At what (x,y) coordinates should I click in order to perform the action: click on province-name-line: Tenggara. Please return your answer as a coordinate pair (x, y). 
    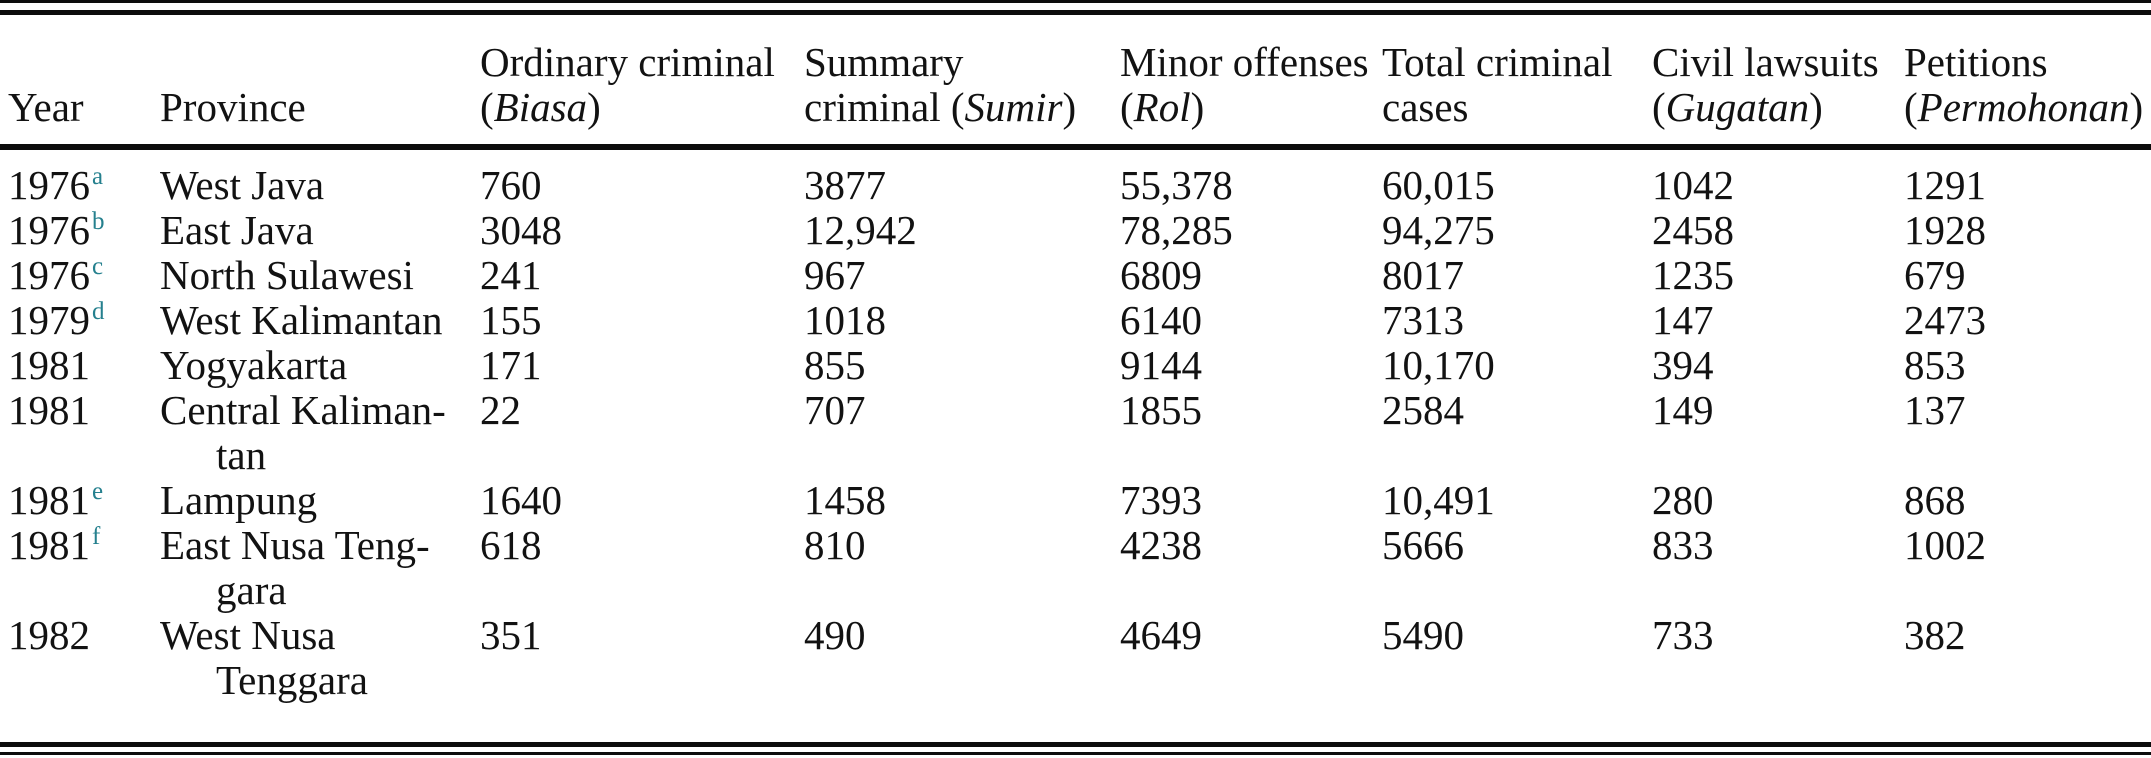
    Looking at the image, I should click on (292, 680).